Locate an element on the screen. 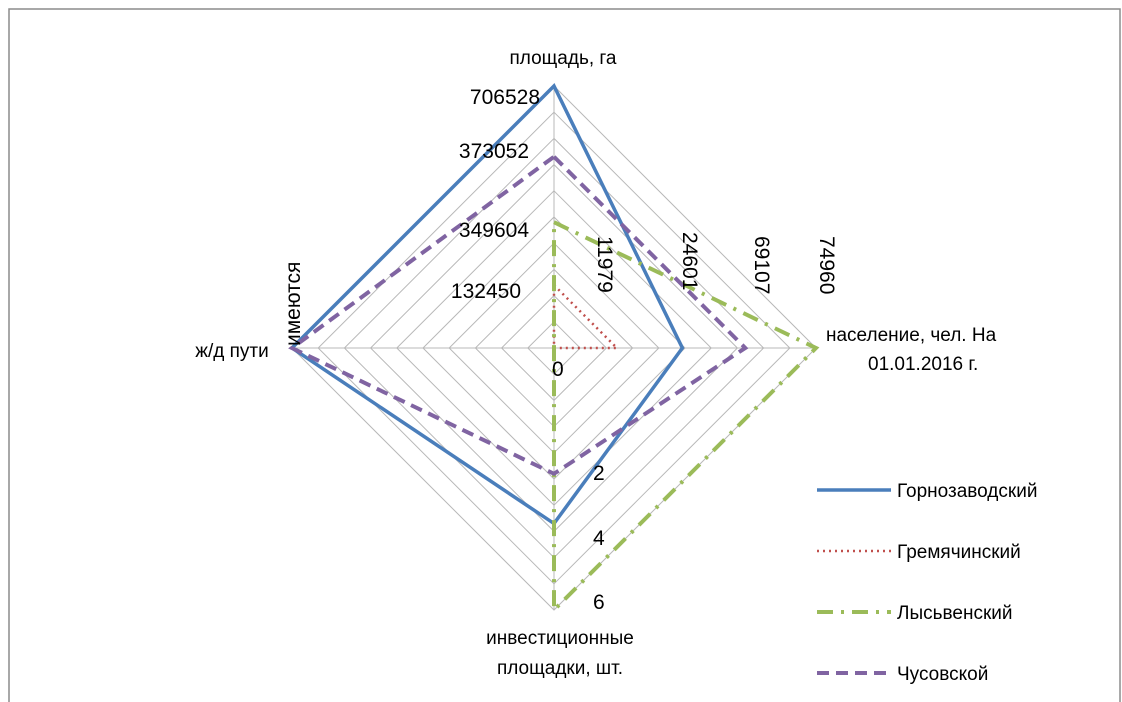 The width and height of the screenshot is (1122, 702). axis-title-sites: инвестиционные is located at coordinates (560, 638).